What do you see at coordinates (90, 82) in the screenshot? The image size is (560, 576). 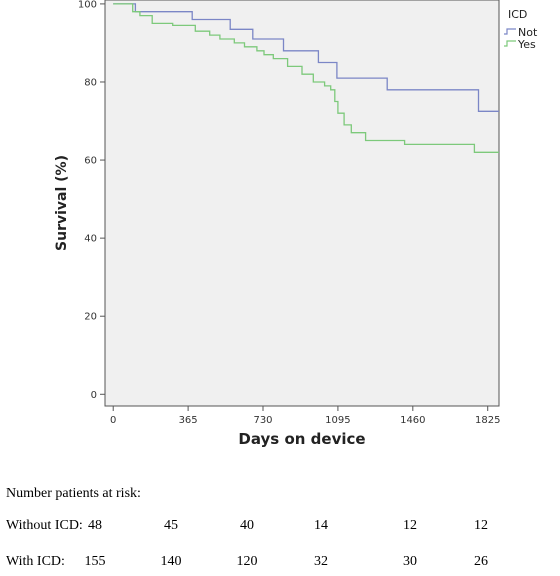 I see `y-tick-label: 80` at bounding box center [90, 82].